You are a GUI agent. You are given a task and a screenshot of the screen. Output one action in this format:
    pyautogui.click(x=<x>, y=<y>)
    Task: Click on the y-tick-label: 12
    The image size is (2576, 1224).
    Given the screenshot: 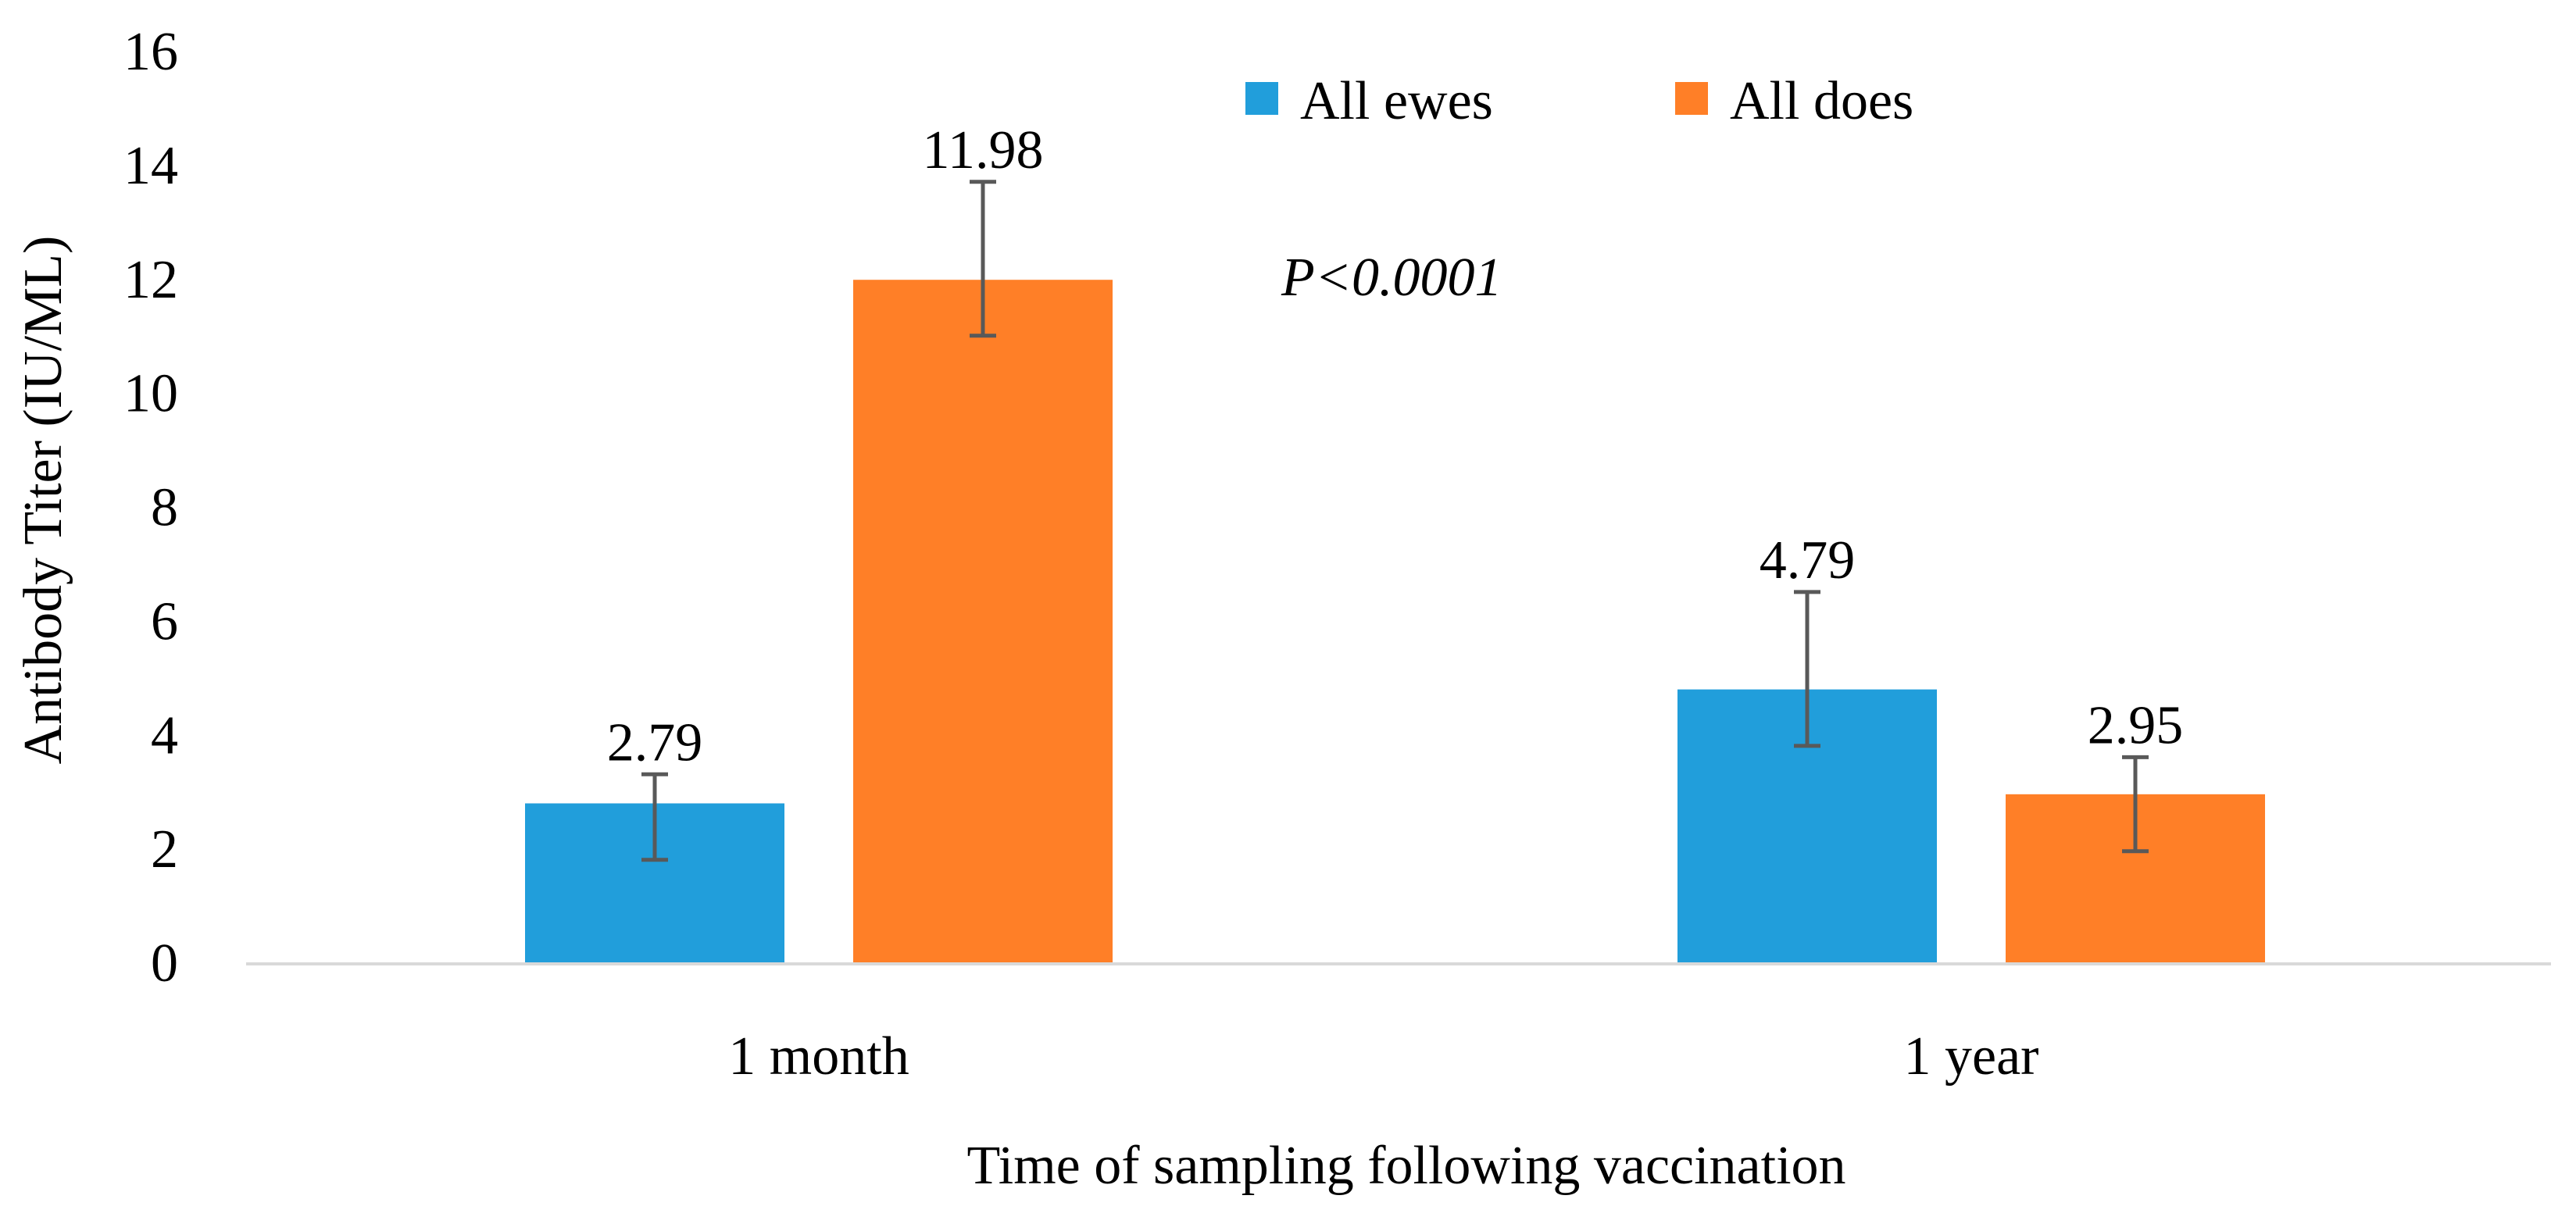 What is the action you would take?
    pyautogui.click(x=151, y=280)
    